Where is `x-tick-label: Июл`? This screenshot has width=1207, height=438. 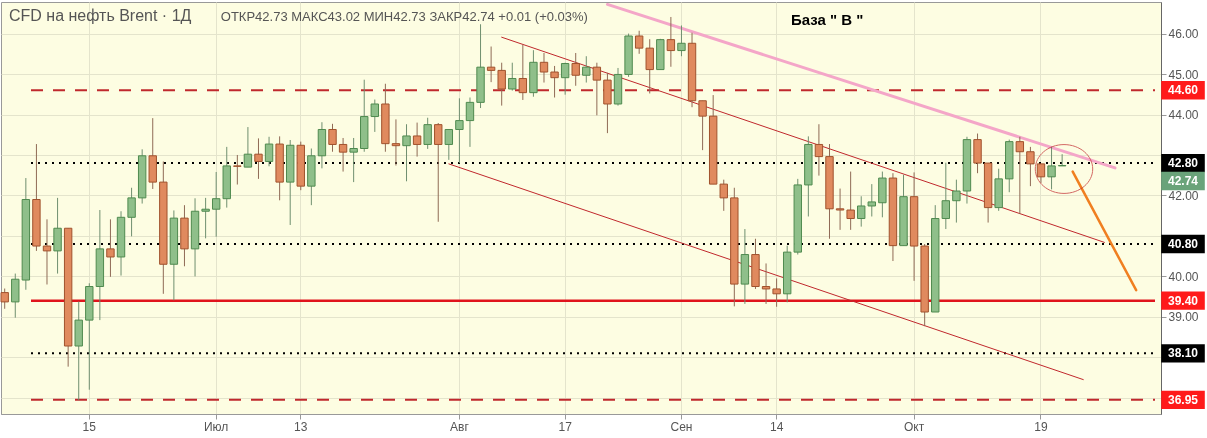 x-tick-label: Июл is located at coordinates (216, 426).